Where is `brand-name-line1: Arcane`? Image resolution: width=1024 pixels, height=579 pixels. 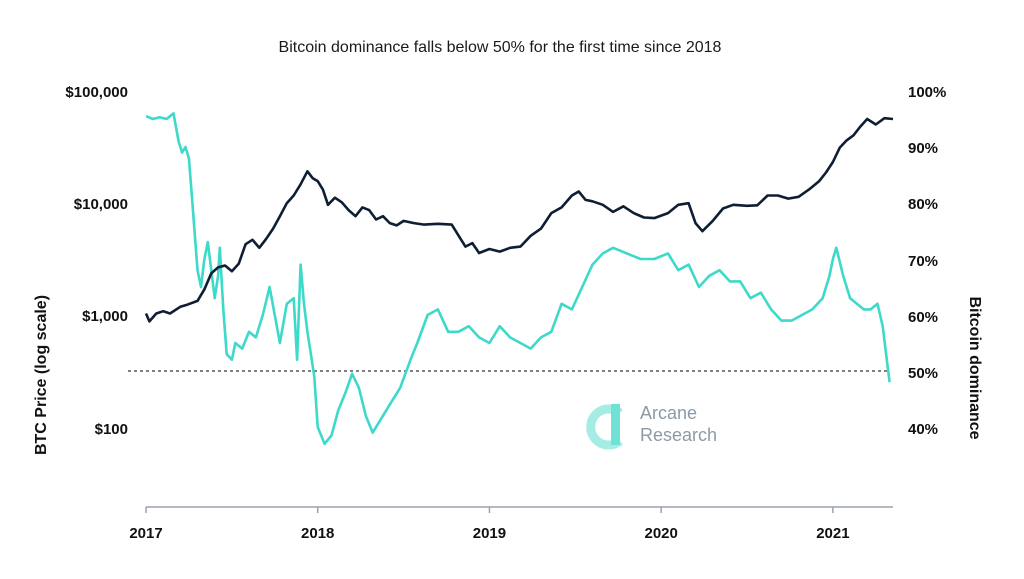 brand-name-line1: Arcane is located at coordinates (668, 413).